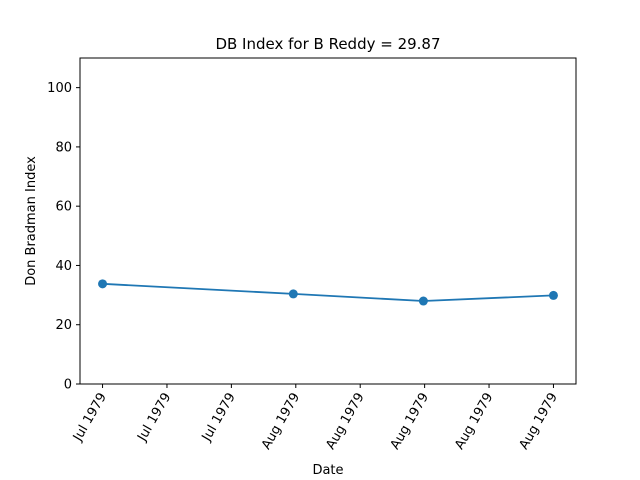  Describe the element at coordinates (327, 470) in the screenshot. I see `x-axis-label: Date` at that location.